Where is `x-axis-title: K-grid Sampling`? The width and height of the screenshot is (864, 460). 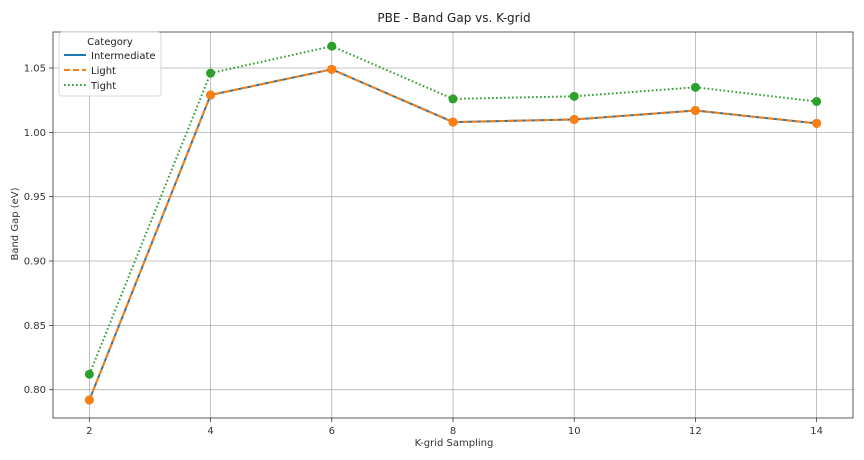
x-axis-title: K-grid Sampling is located at coordinates (454, 443).